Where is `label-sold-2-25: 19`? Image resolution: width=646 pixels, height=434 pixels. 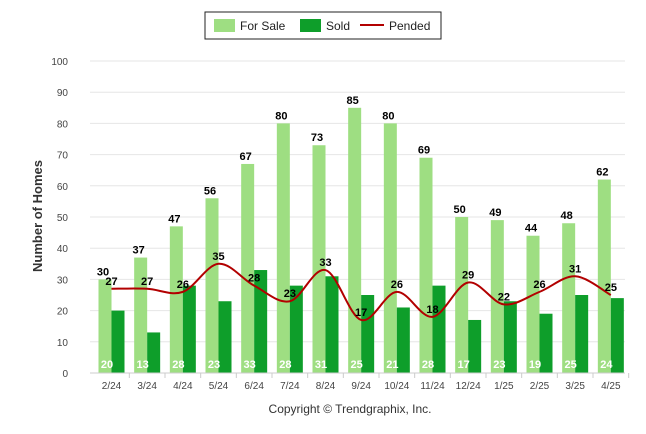 label-sold-2-25: 19 is located at coordinates (535, 365).